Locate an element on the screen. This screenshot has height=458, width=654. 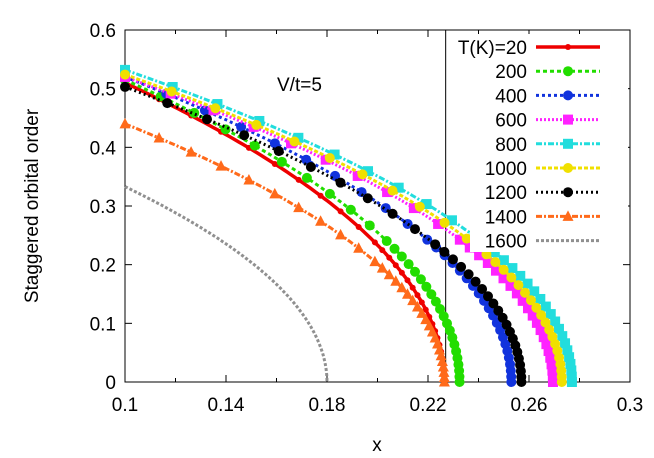
x-tick-label: 0.1 is located at coordinates (125, 405).